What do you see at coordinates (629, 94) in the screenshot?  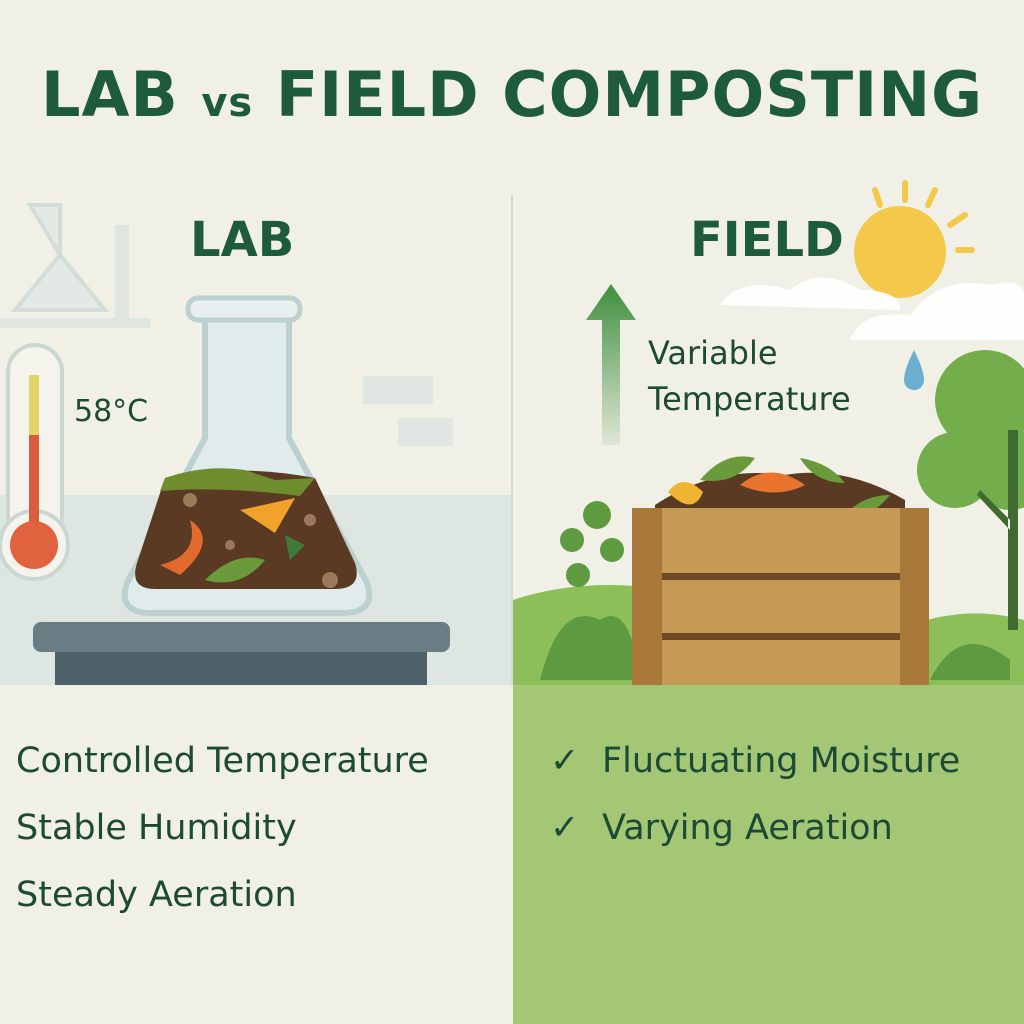 I see `title-field-composting: FIELD COMPOSTING` at bounding box center [629, 94].